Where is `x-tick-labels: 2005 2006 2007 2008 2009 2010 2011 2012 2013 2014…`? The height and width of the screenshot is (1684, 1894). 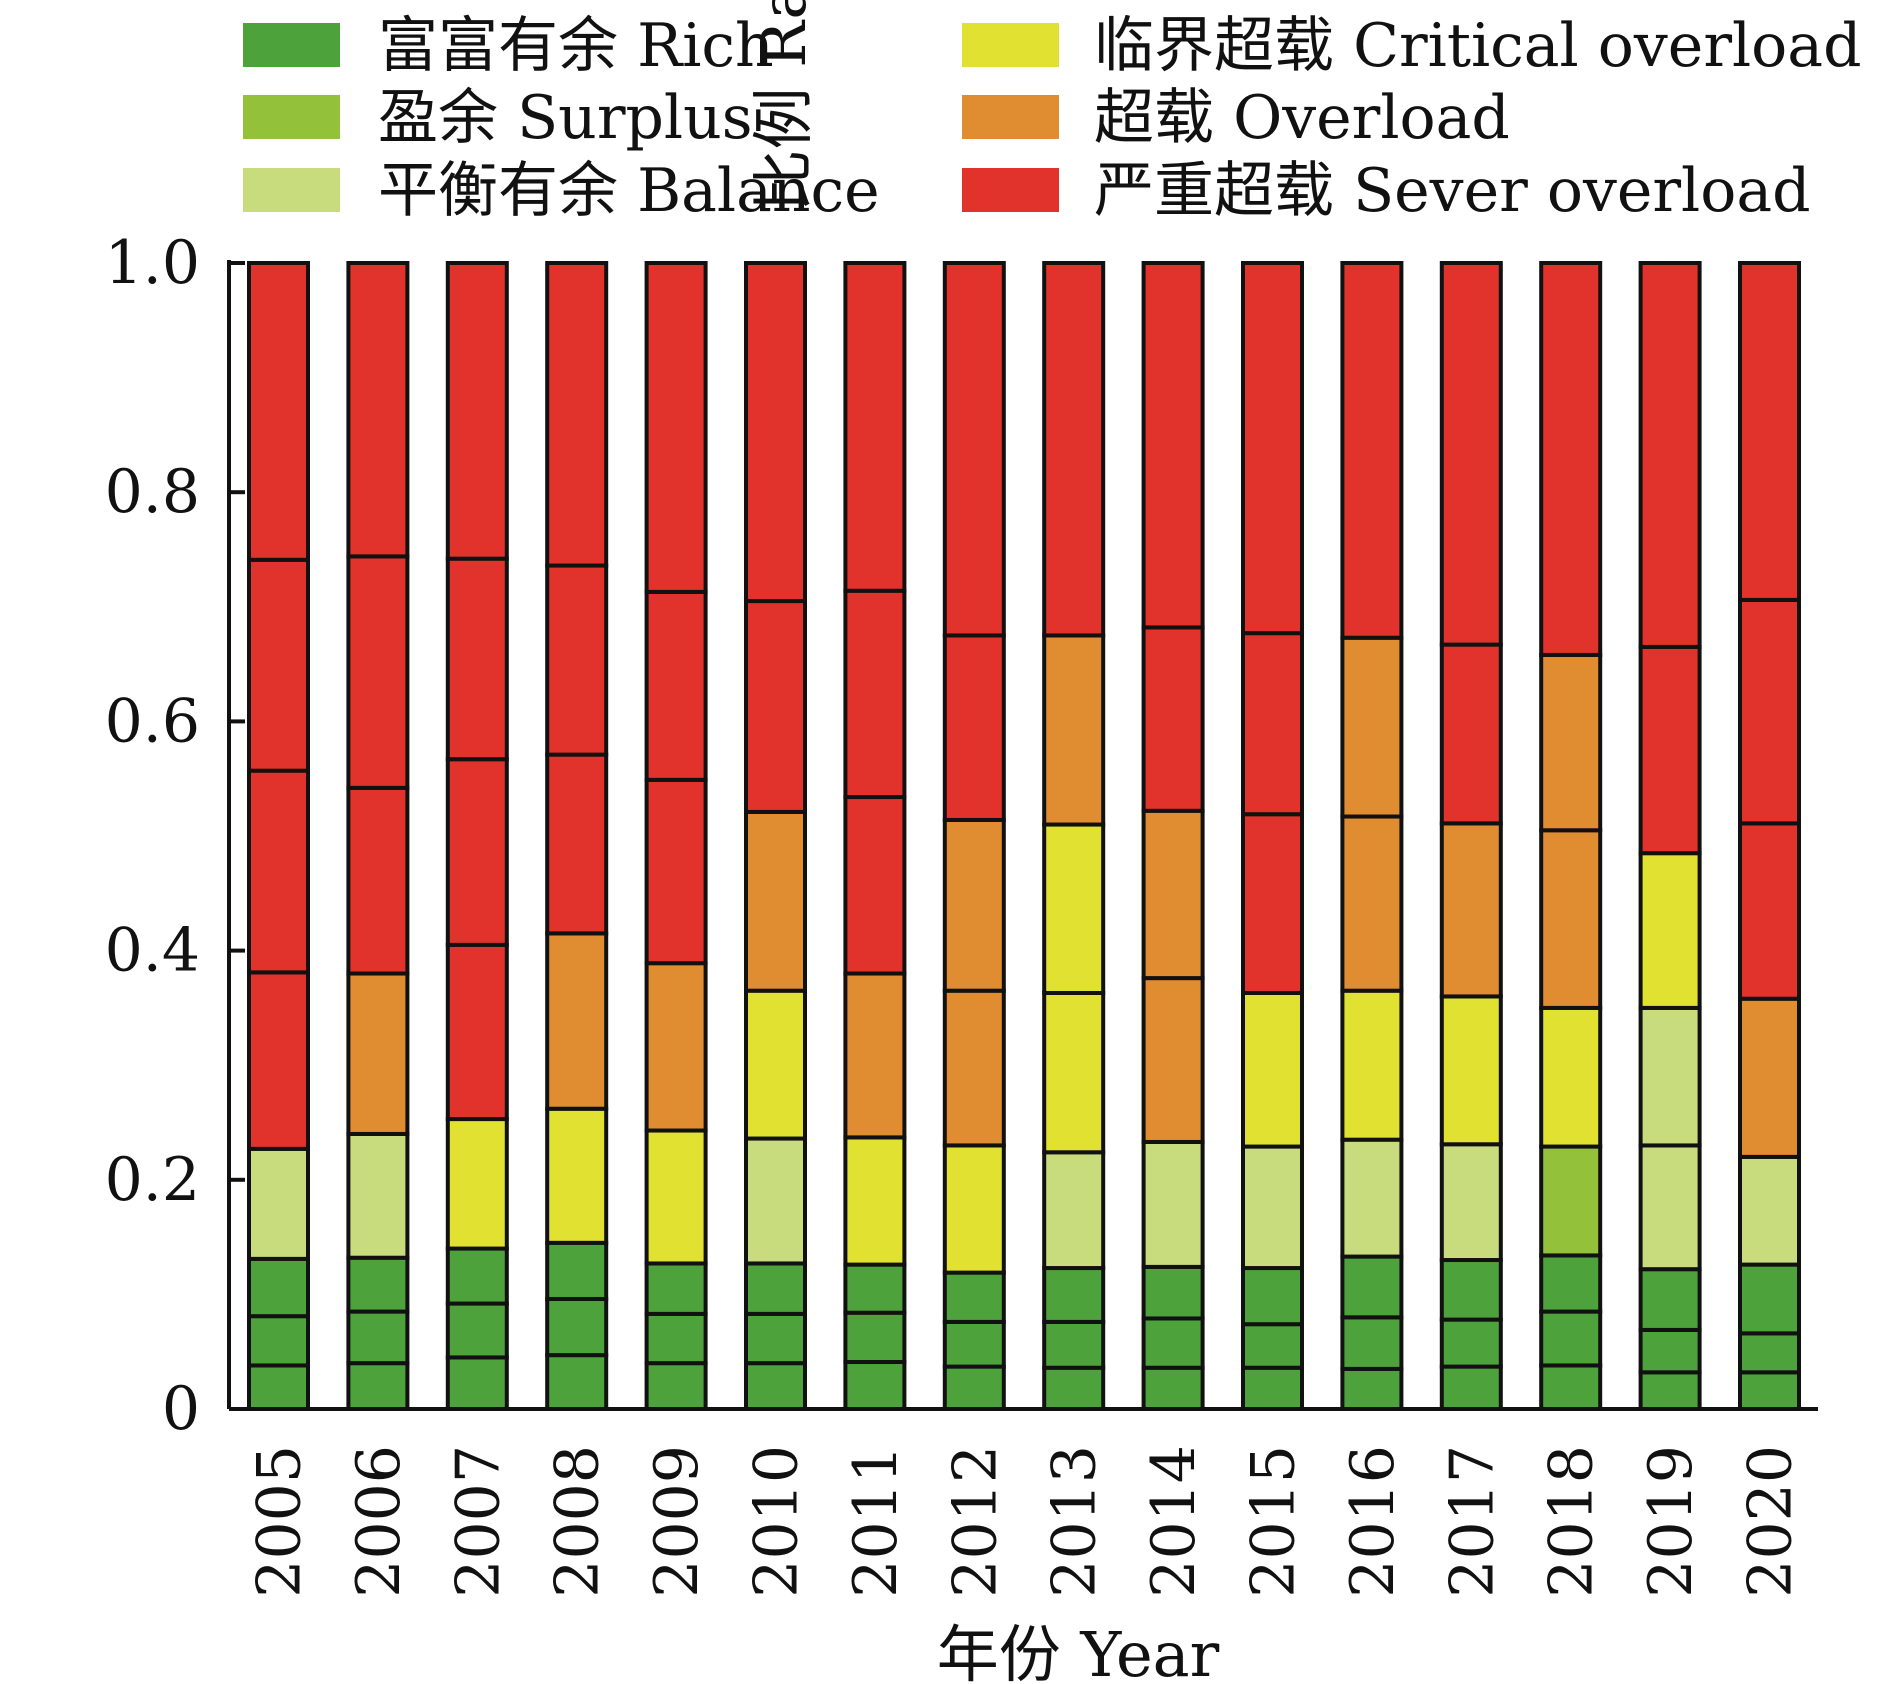 x-tick-labels: 2005 2006 2007 2008 2009 2010 2011 2012 2013 2014… is located at coordinates (1025, 1521).